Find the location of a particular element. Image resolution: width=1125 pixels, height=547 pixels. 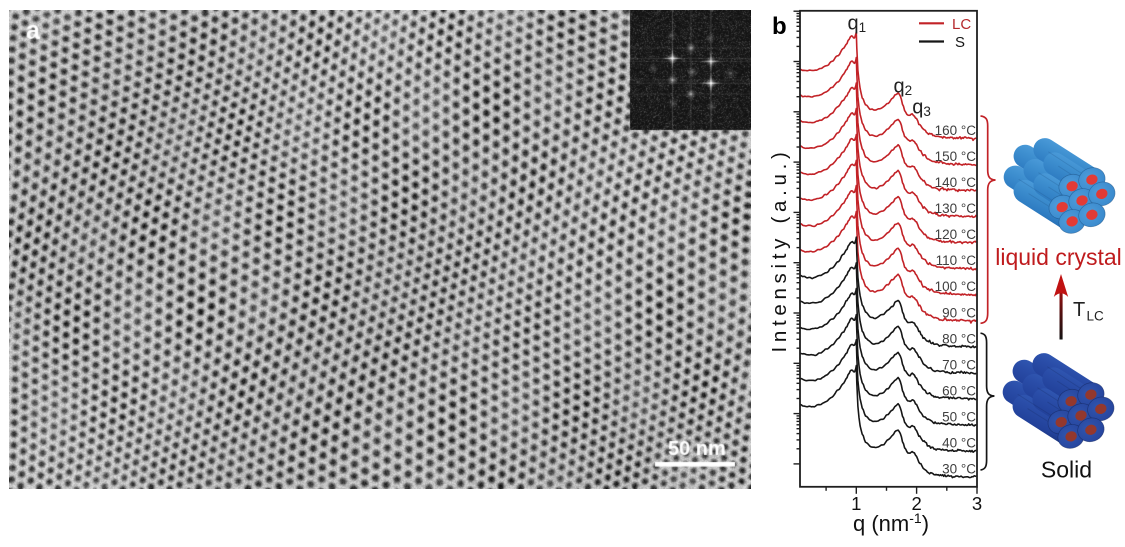

svg-text: b is located at coordinates (779, 26).